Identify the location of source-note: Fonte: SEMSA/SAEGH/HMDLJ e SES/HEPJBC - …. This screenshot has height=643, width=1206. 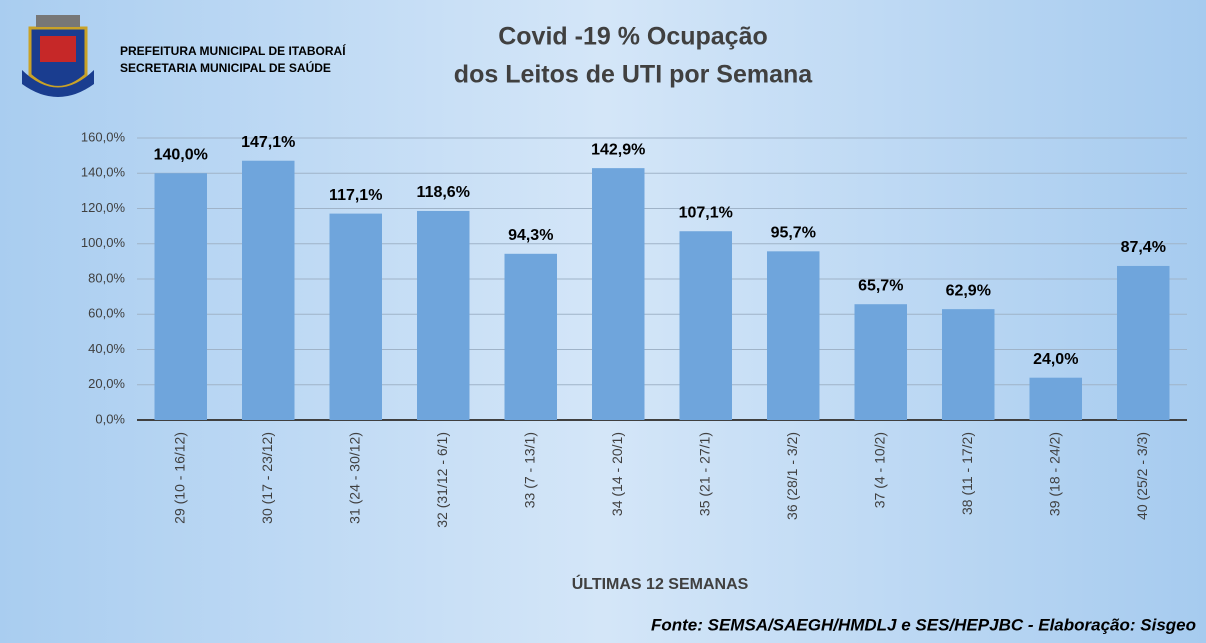
(923, 624).